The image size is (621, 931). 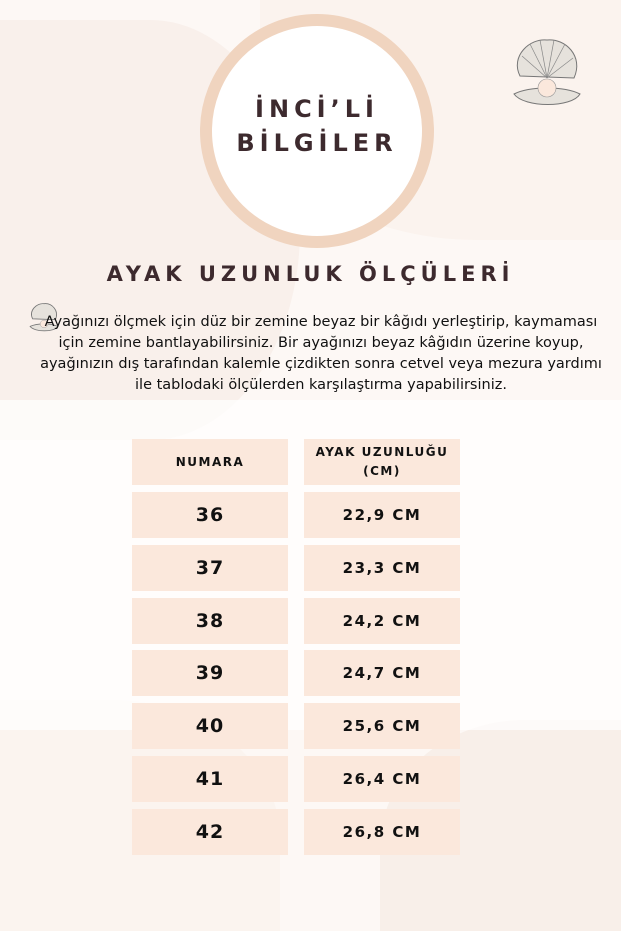 I want to click on size-cell: 41, so click(x=210, y=779).